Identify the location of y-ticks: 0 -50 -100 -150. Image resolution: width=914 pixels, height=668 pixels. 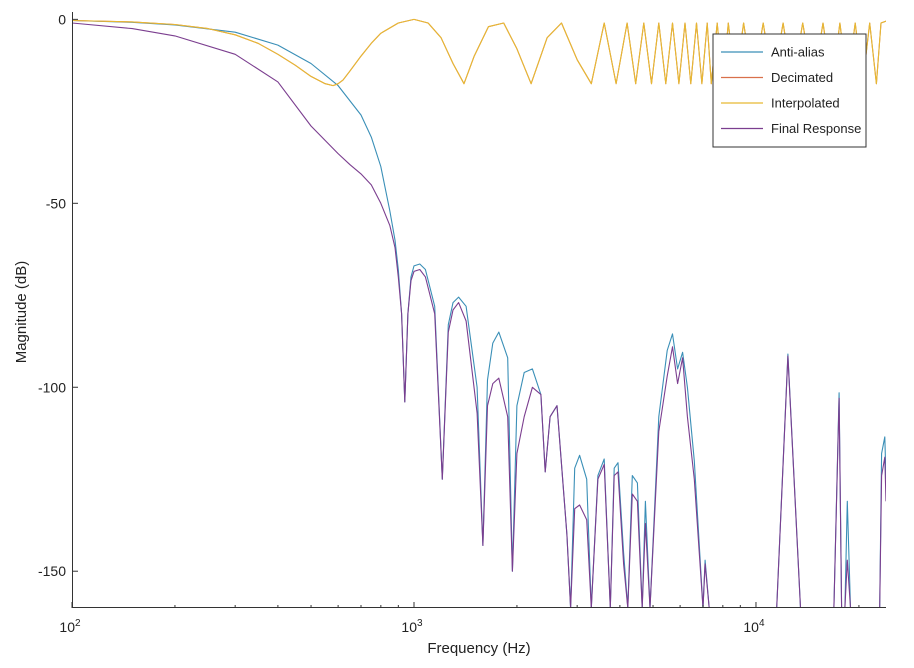
(58, 295).